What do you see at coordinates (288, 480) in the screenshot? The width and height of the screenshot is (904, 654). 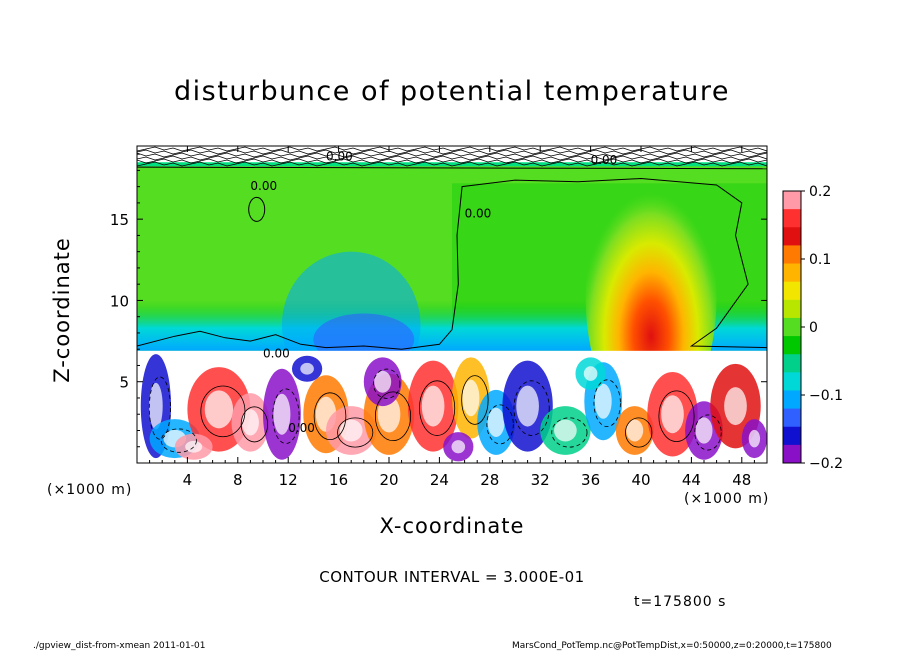 I see `x-tick-label: 12` at bounding box center [288, 480].